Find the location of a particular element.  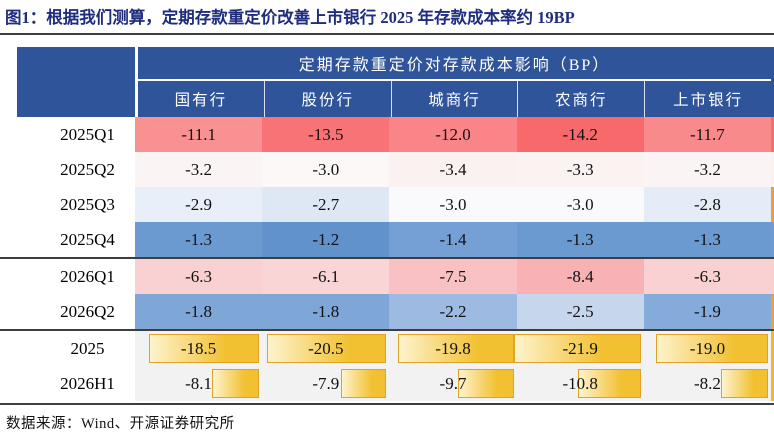

cell-value: -1.4 is located at coordinates (453, 239).